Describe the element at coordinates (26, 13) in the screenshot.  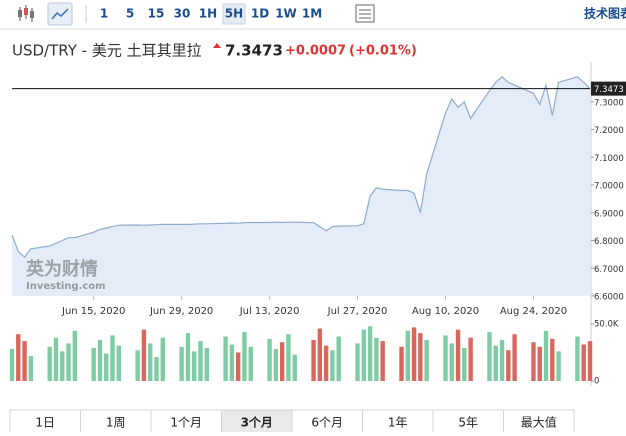
I see `candlestick-icon` at that location.